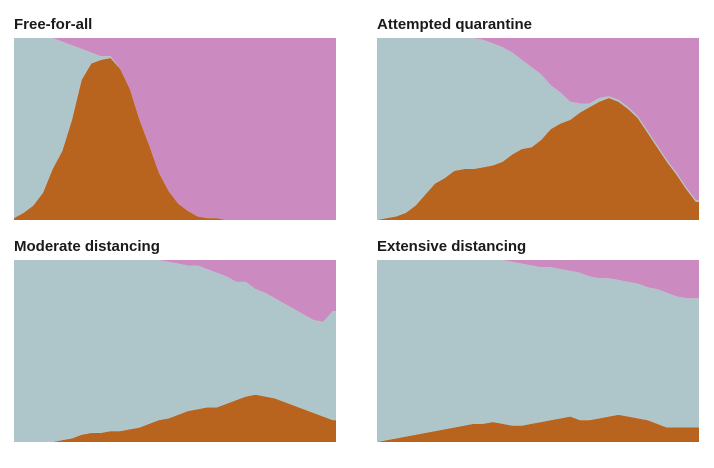  Describe the element at coordinates (87, 246) in the screenshot. I see `chart-title: Moderate distancing` at that location.